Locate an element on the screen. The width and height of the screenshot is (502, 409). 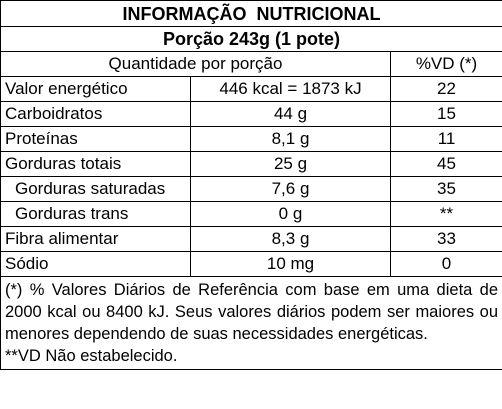
row: Gorduras totais 25 g 45 is located at coordinates (251, 164).